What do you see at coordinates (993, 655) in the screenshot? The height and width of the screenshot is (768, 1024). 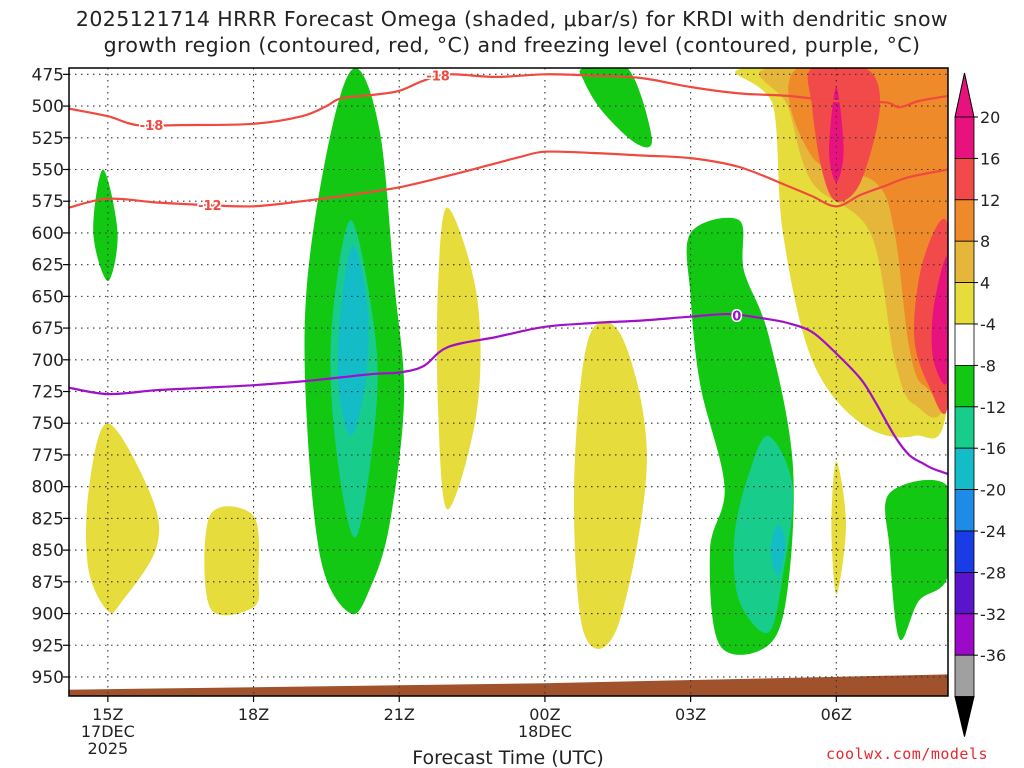 I see `colorbar-label-13: -36` at bounding box center [993, 655].